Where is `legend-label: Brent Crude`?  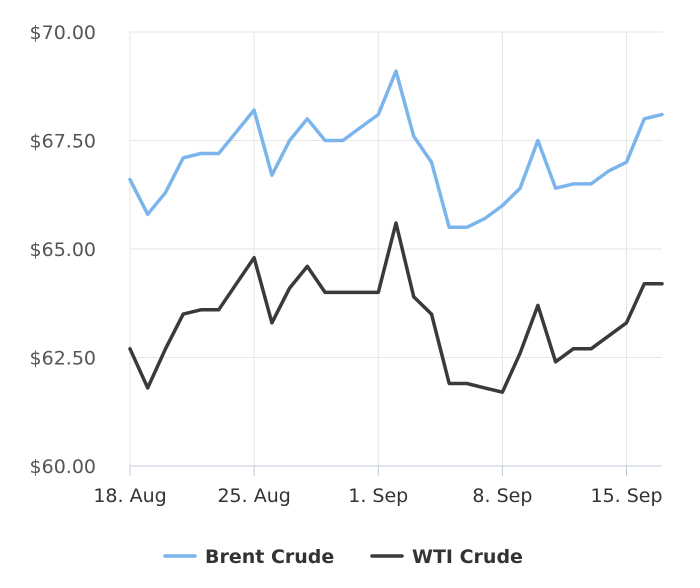
legend-label: Brent Crude is located at coordinates (269, 557).